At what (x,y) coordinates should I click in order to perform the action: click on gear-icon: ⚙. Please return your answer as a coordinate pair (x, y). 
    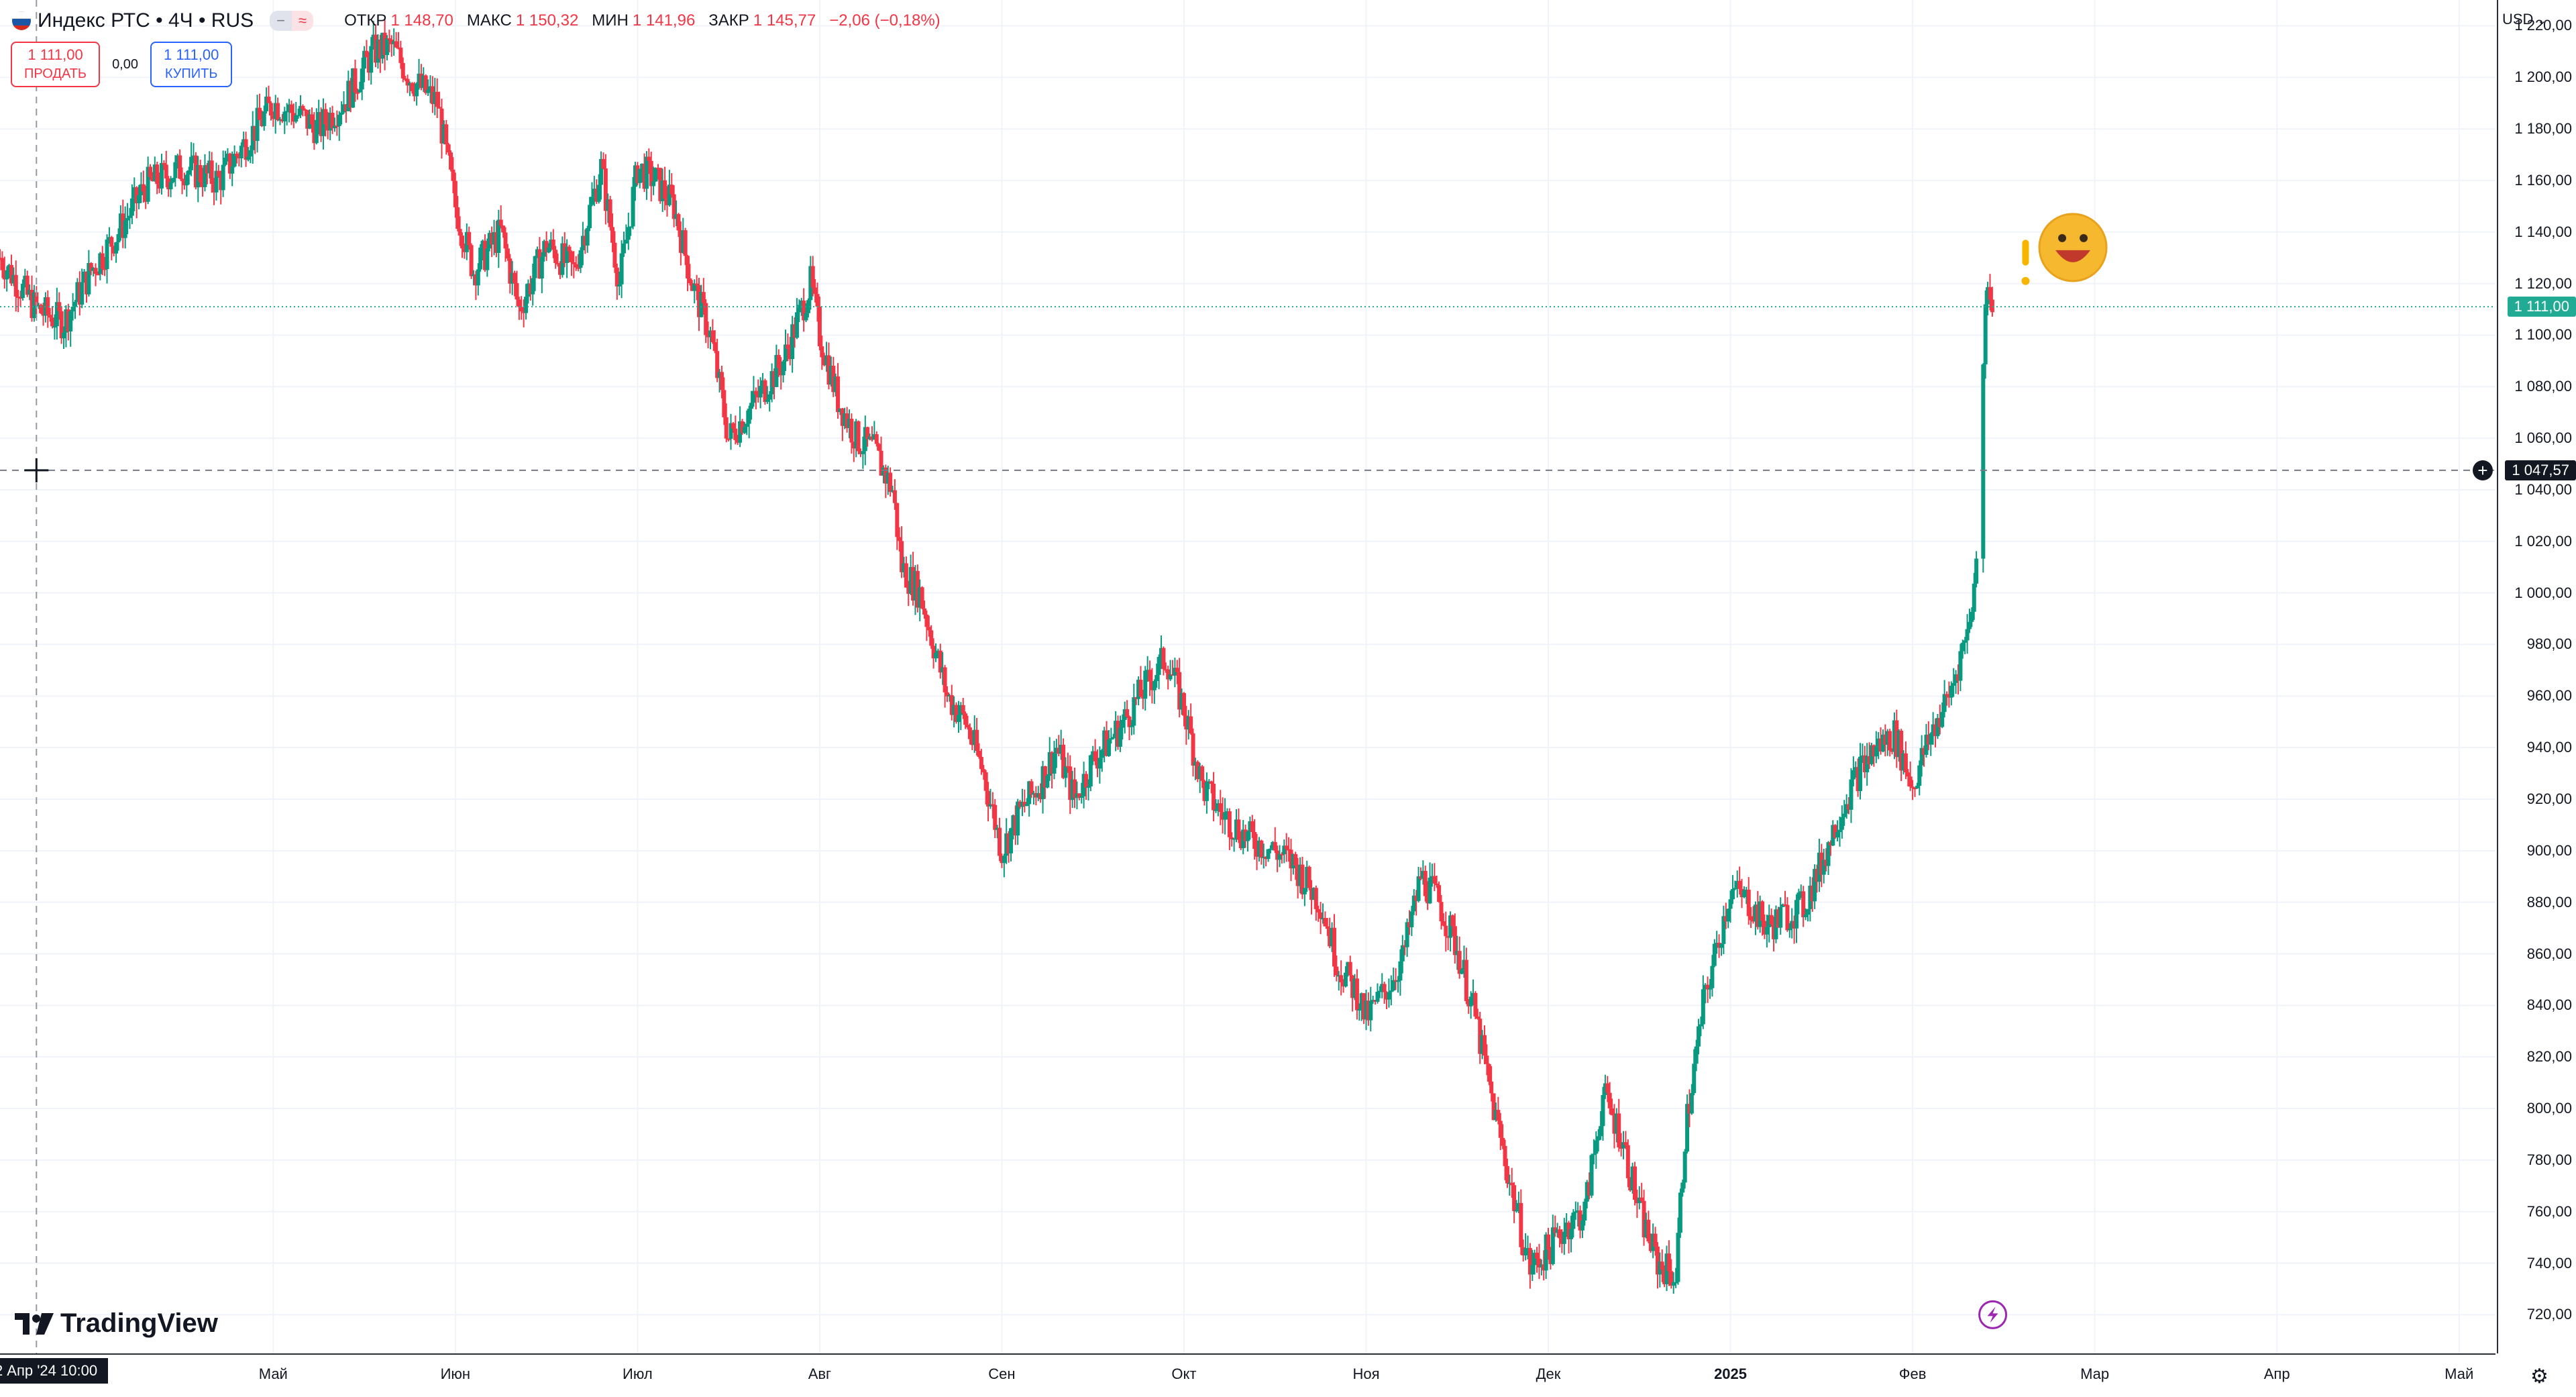
    Looking at the image, I should click on (2539, 1376).